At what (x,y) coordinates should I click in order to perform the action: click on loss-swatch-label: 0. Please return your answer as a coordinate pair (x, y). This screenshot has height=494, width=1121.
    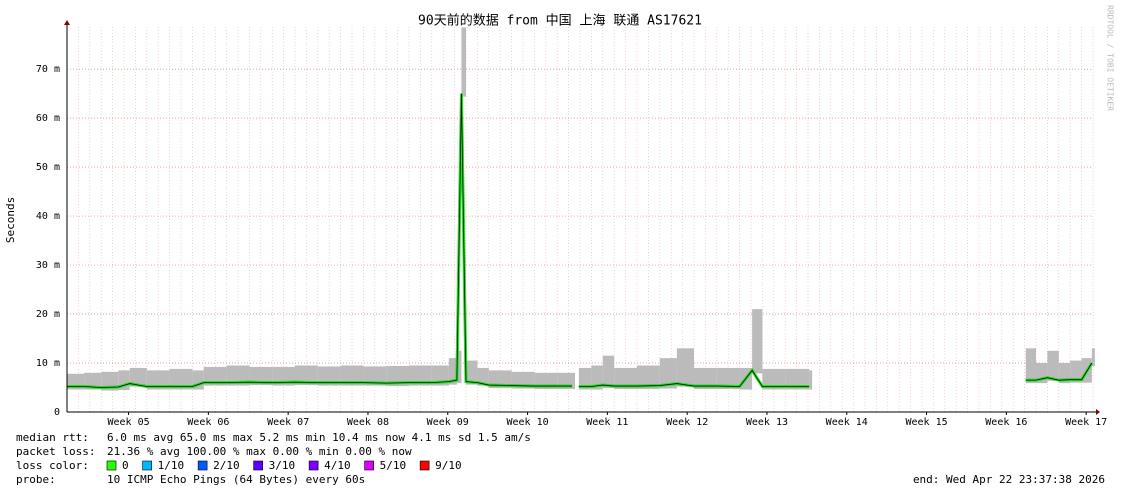
    Looking at the image, I should click on (125, 465).